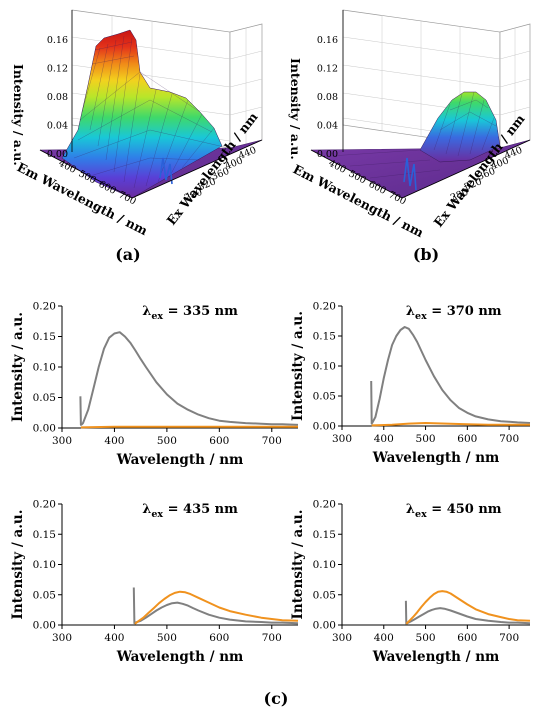  What do you see at coordinates (128, 254) in the screenshot?
I see `panel-label-a: (a)` at bounding box center [128, 254].